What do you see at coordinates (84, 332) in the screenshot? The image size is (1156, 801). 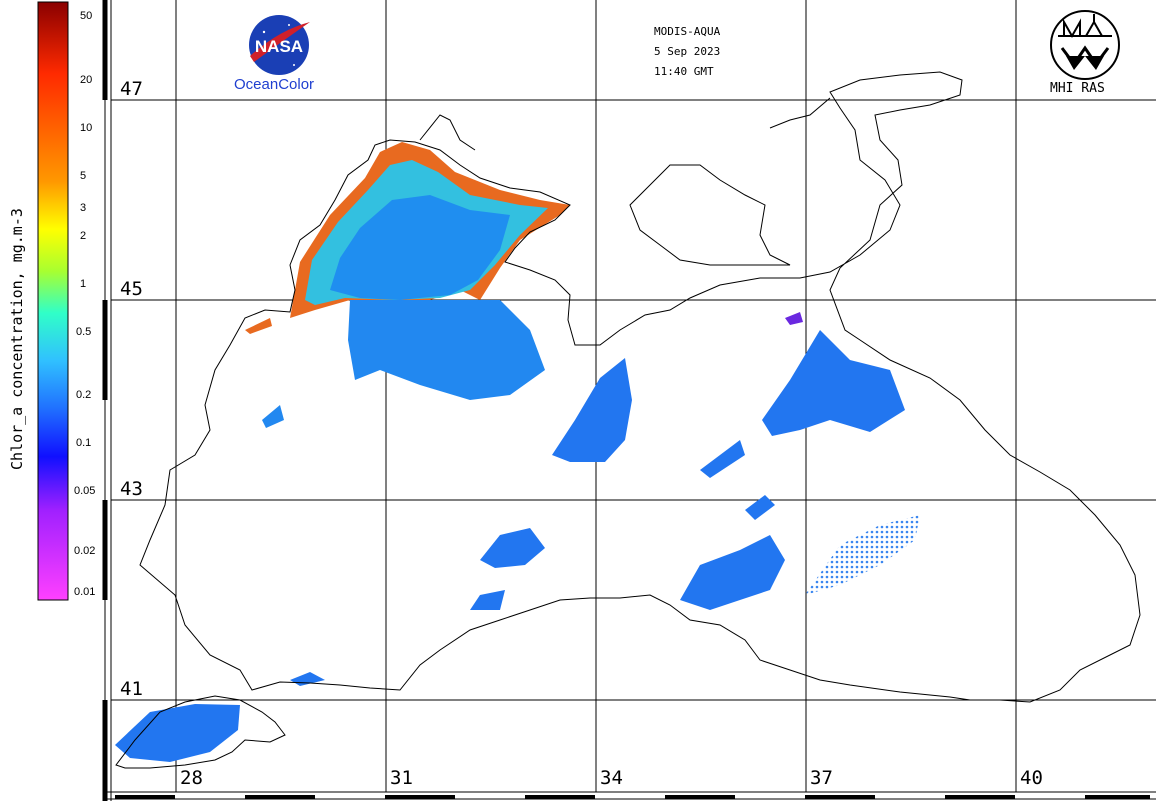 I see `colorbar-tick: 0.5` at bounding box center [84, 332].